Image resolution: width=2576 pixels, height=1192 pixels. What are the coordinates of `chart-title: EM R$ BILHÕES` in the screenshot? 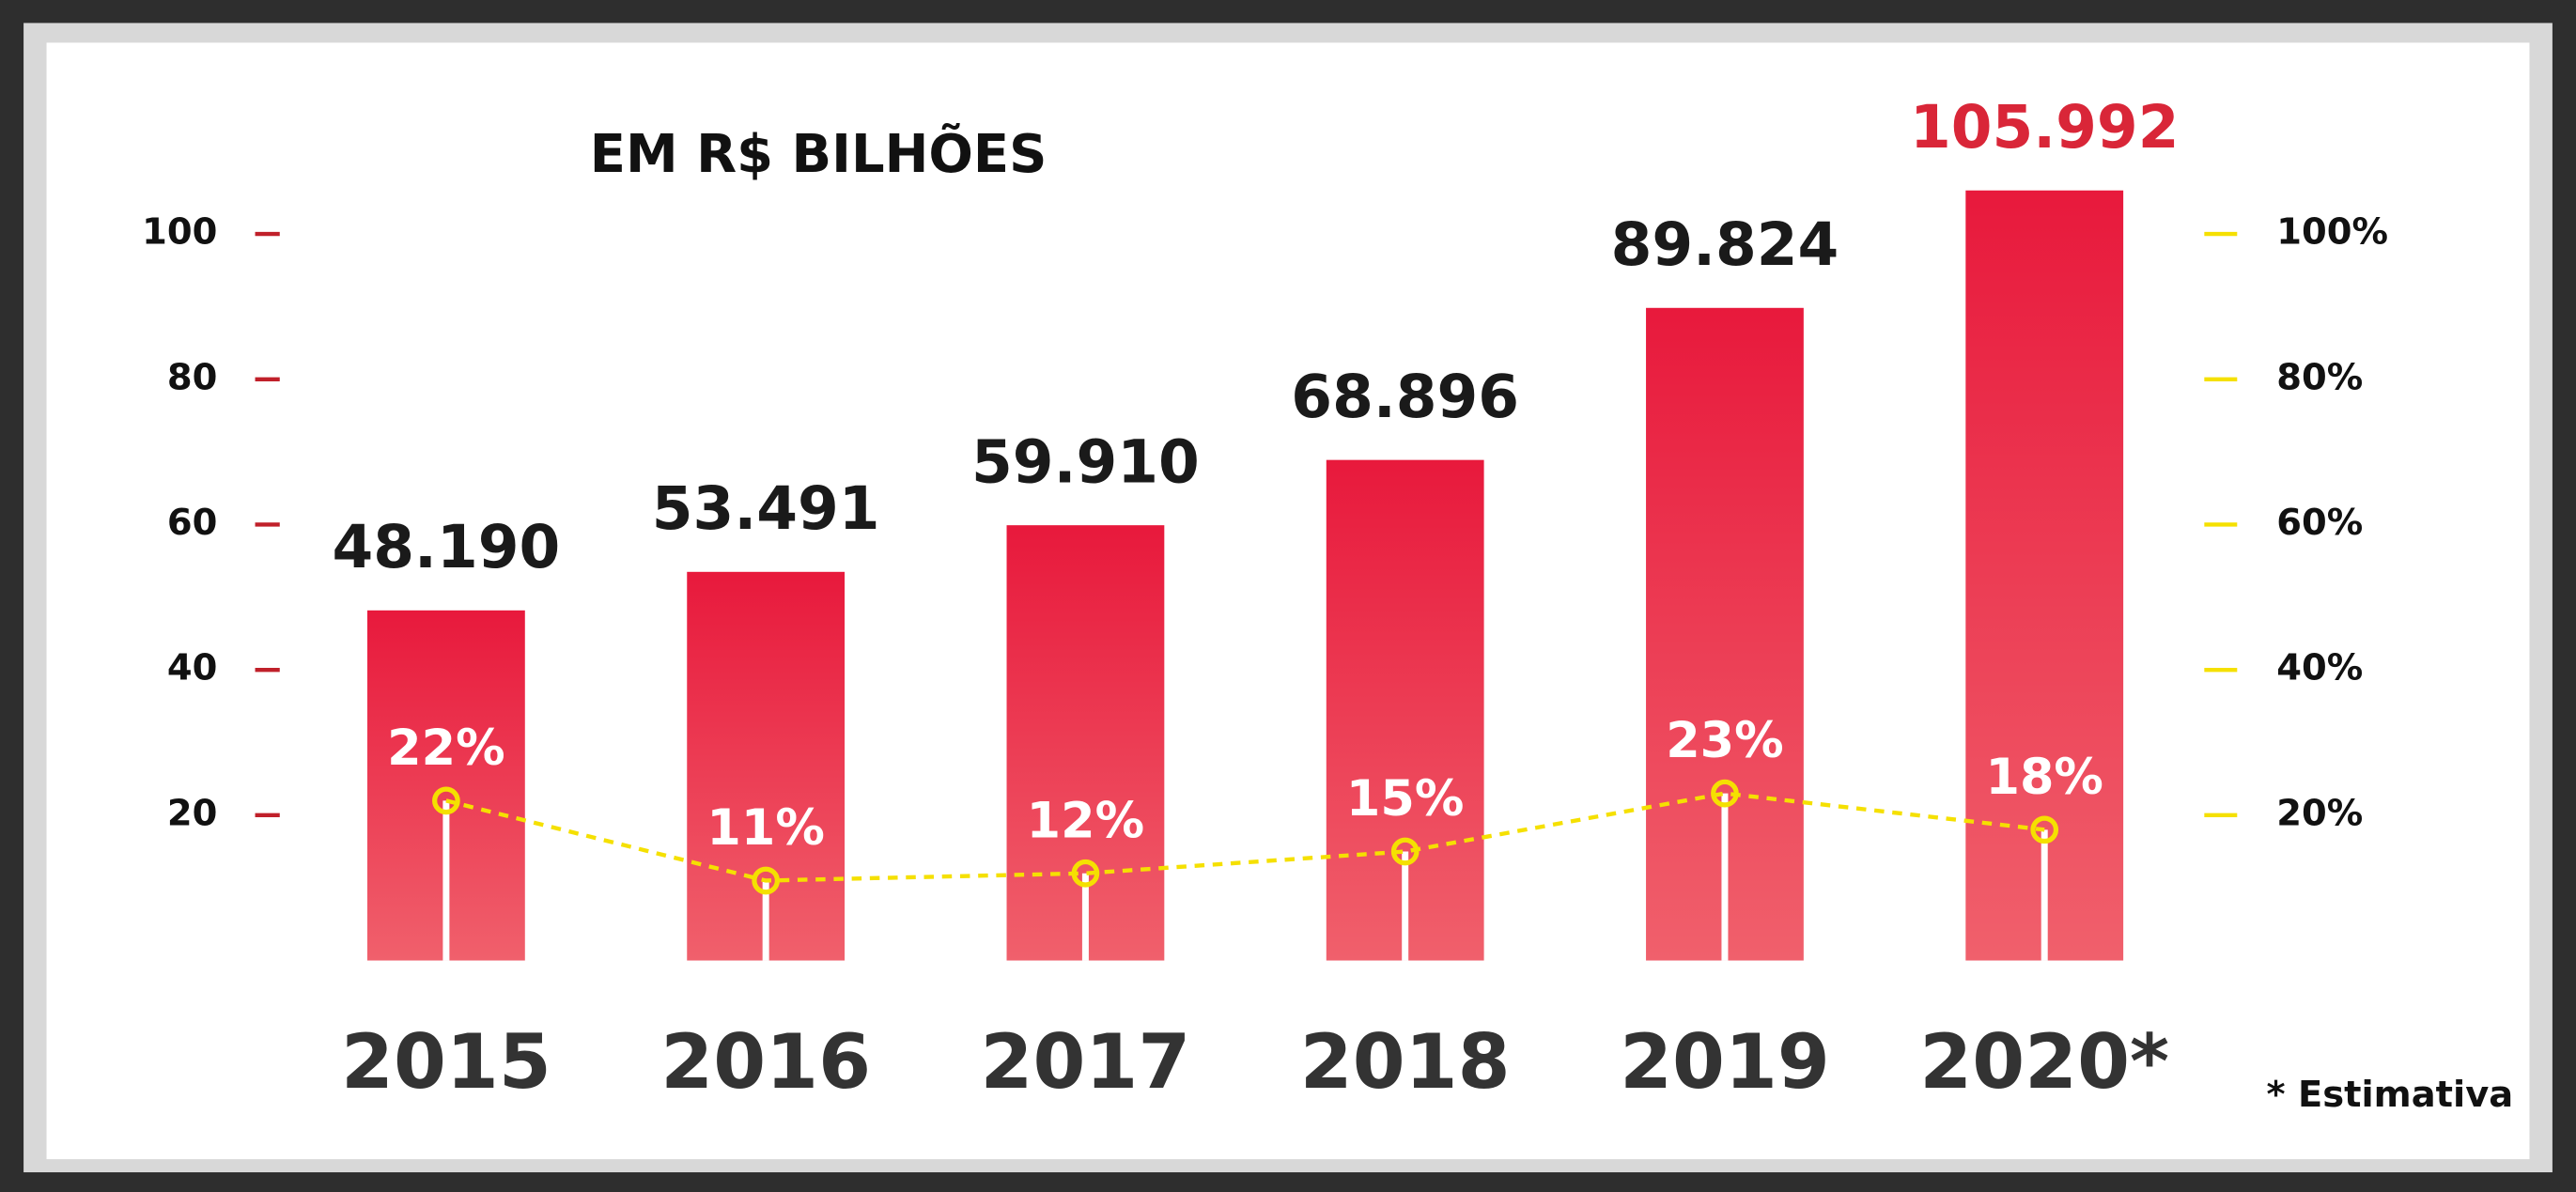 It's located at (818, 154).